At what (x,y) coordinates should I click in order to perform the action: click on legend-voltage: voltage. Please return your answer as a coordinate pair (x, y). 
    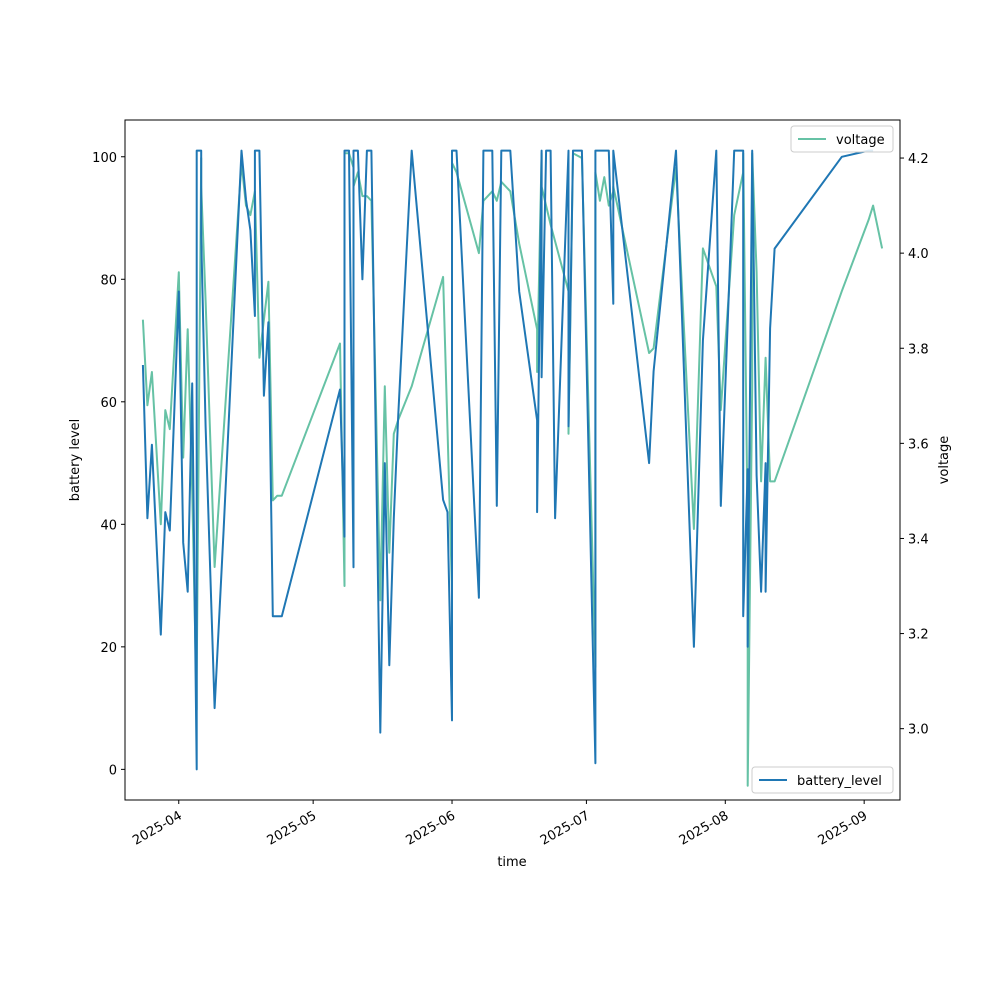
    Looking at the image, I should click on (842, 139).